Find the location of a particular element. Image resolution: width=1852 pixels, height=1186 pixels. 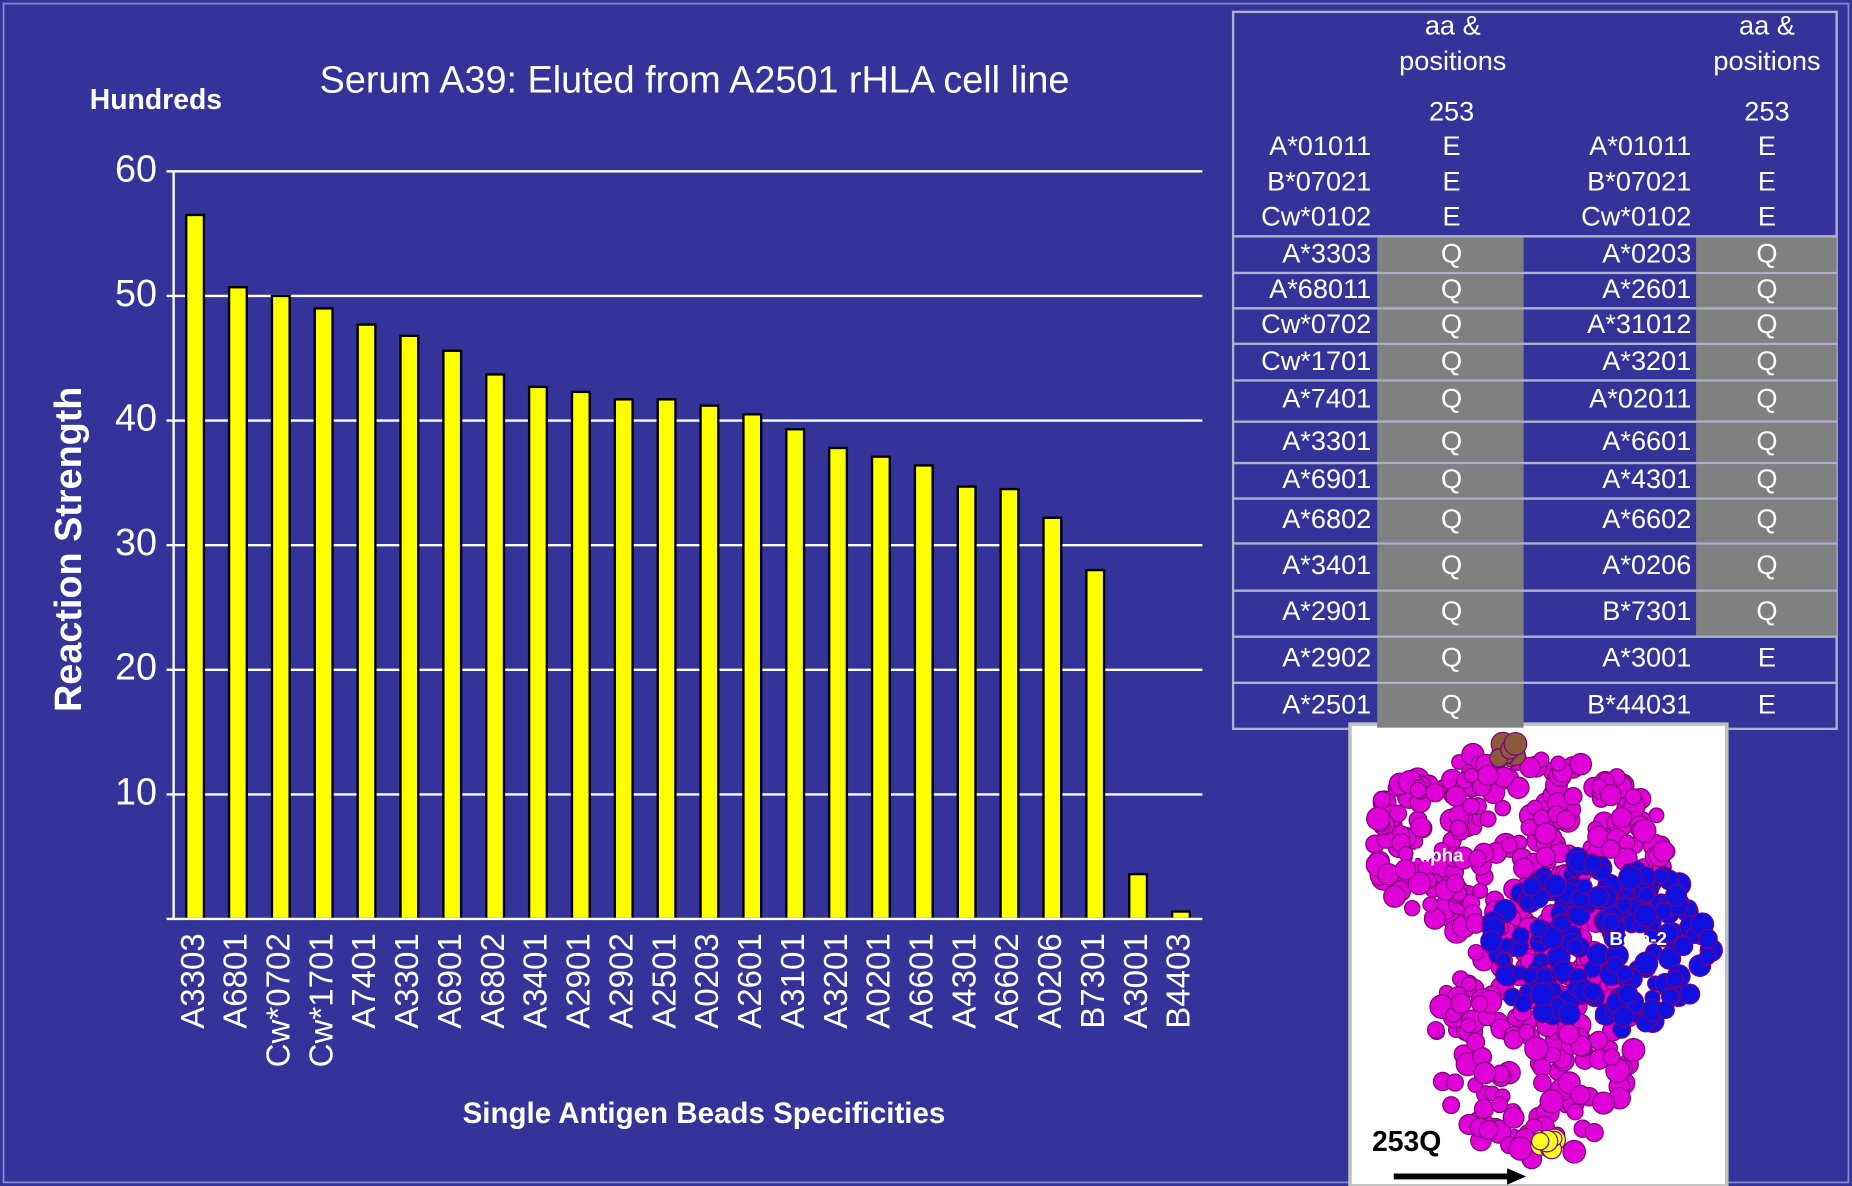

allele-cell: A*01011 is located at coordinates (1320, 145).